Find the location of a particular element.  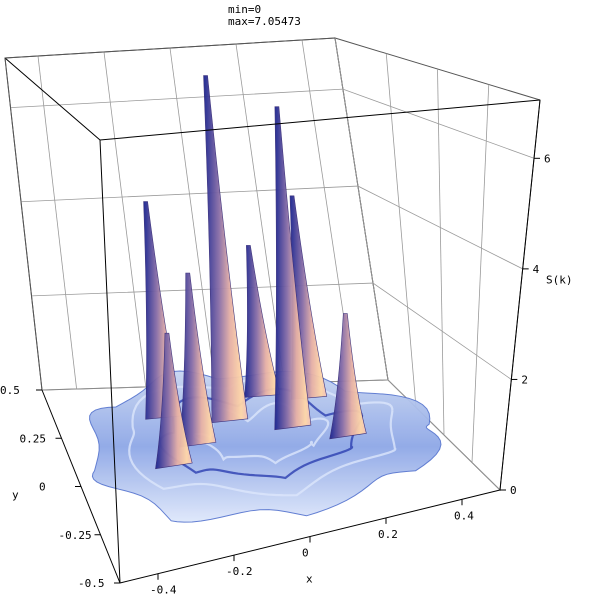

z-axis-label: S(k) is located at coordinates (559, 280).